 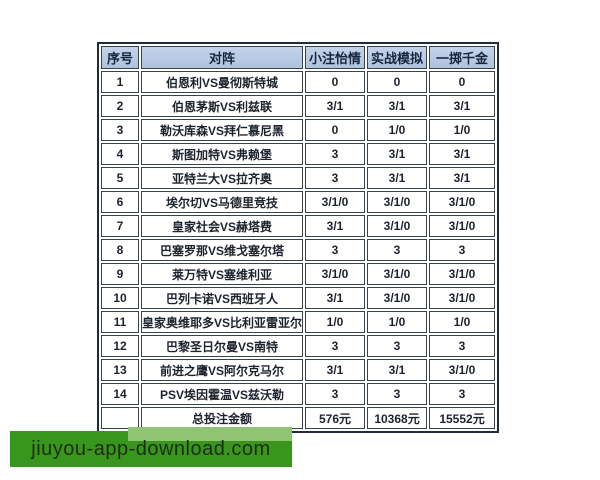 What do you see at coordinates (120, 154) in the screenshot?
I see `row-number-cell: 4` at bounding box center [120, 154].